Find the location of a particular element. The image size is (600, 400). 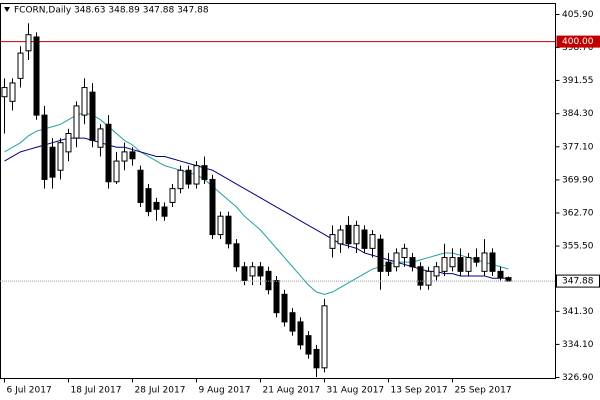

x-tick-label: 13 Sep 2017 is located at coordinates (419, 391).